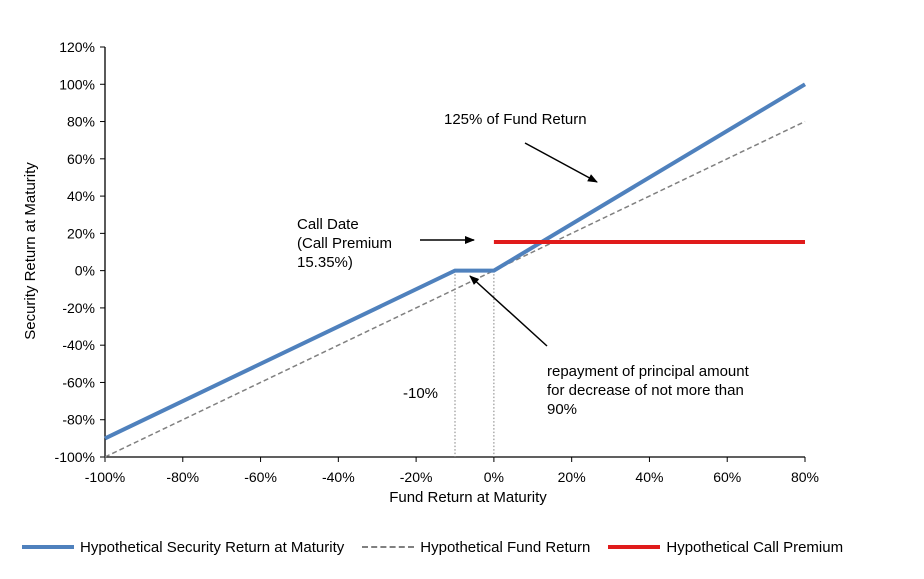 Image resolution: width=924 pixels, height=579 pixels. What do you see at coordinates (468, 497) in the screenshot?
I see `x-axis-title: Fund Return at Maturity` at bounding box center [468, 497].